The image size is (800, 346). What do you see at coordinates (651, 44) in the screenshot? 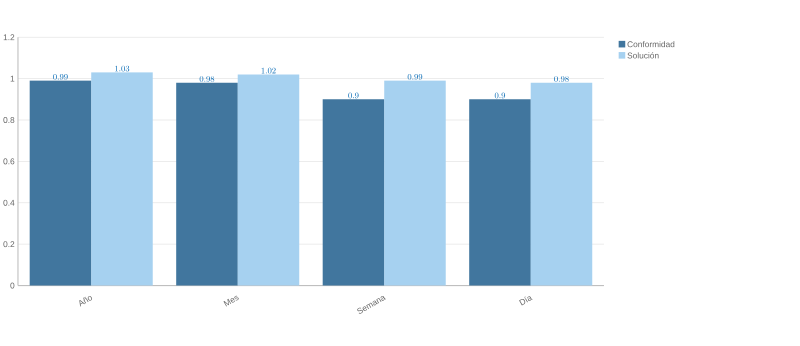
I see `legend-label: Conformidad` at bounding box center [651, 44].